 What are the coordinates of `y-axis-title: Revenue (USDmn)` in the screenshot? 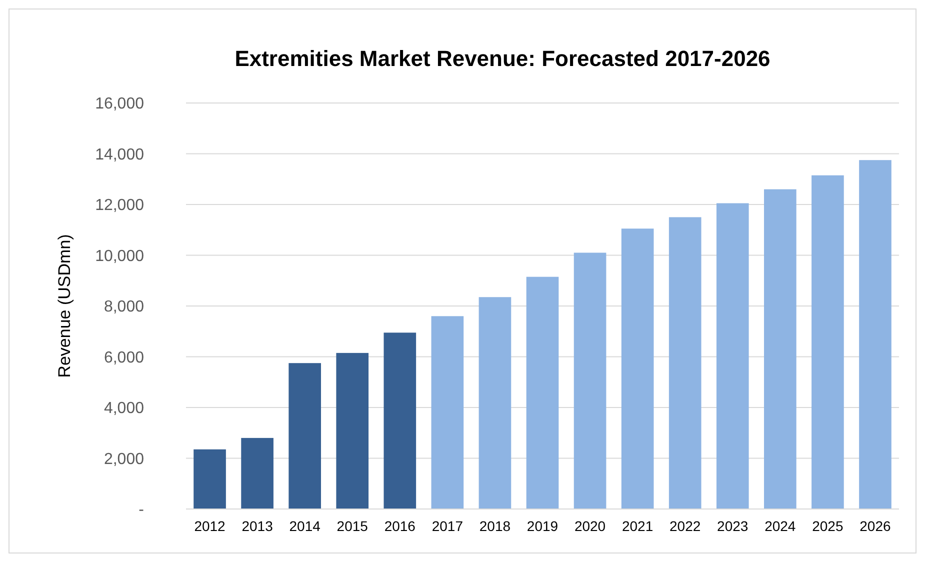 It's located at (64, 306).